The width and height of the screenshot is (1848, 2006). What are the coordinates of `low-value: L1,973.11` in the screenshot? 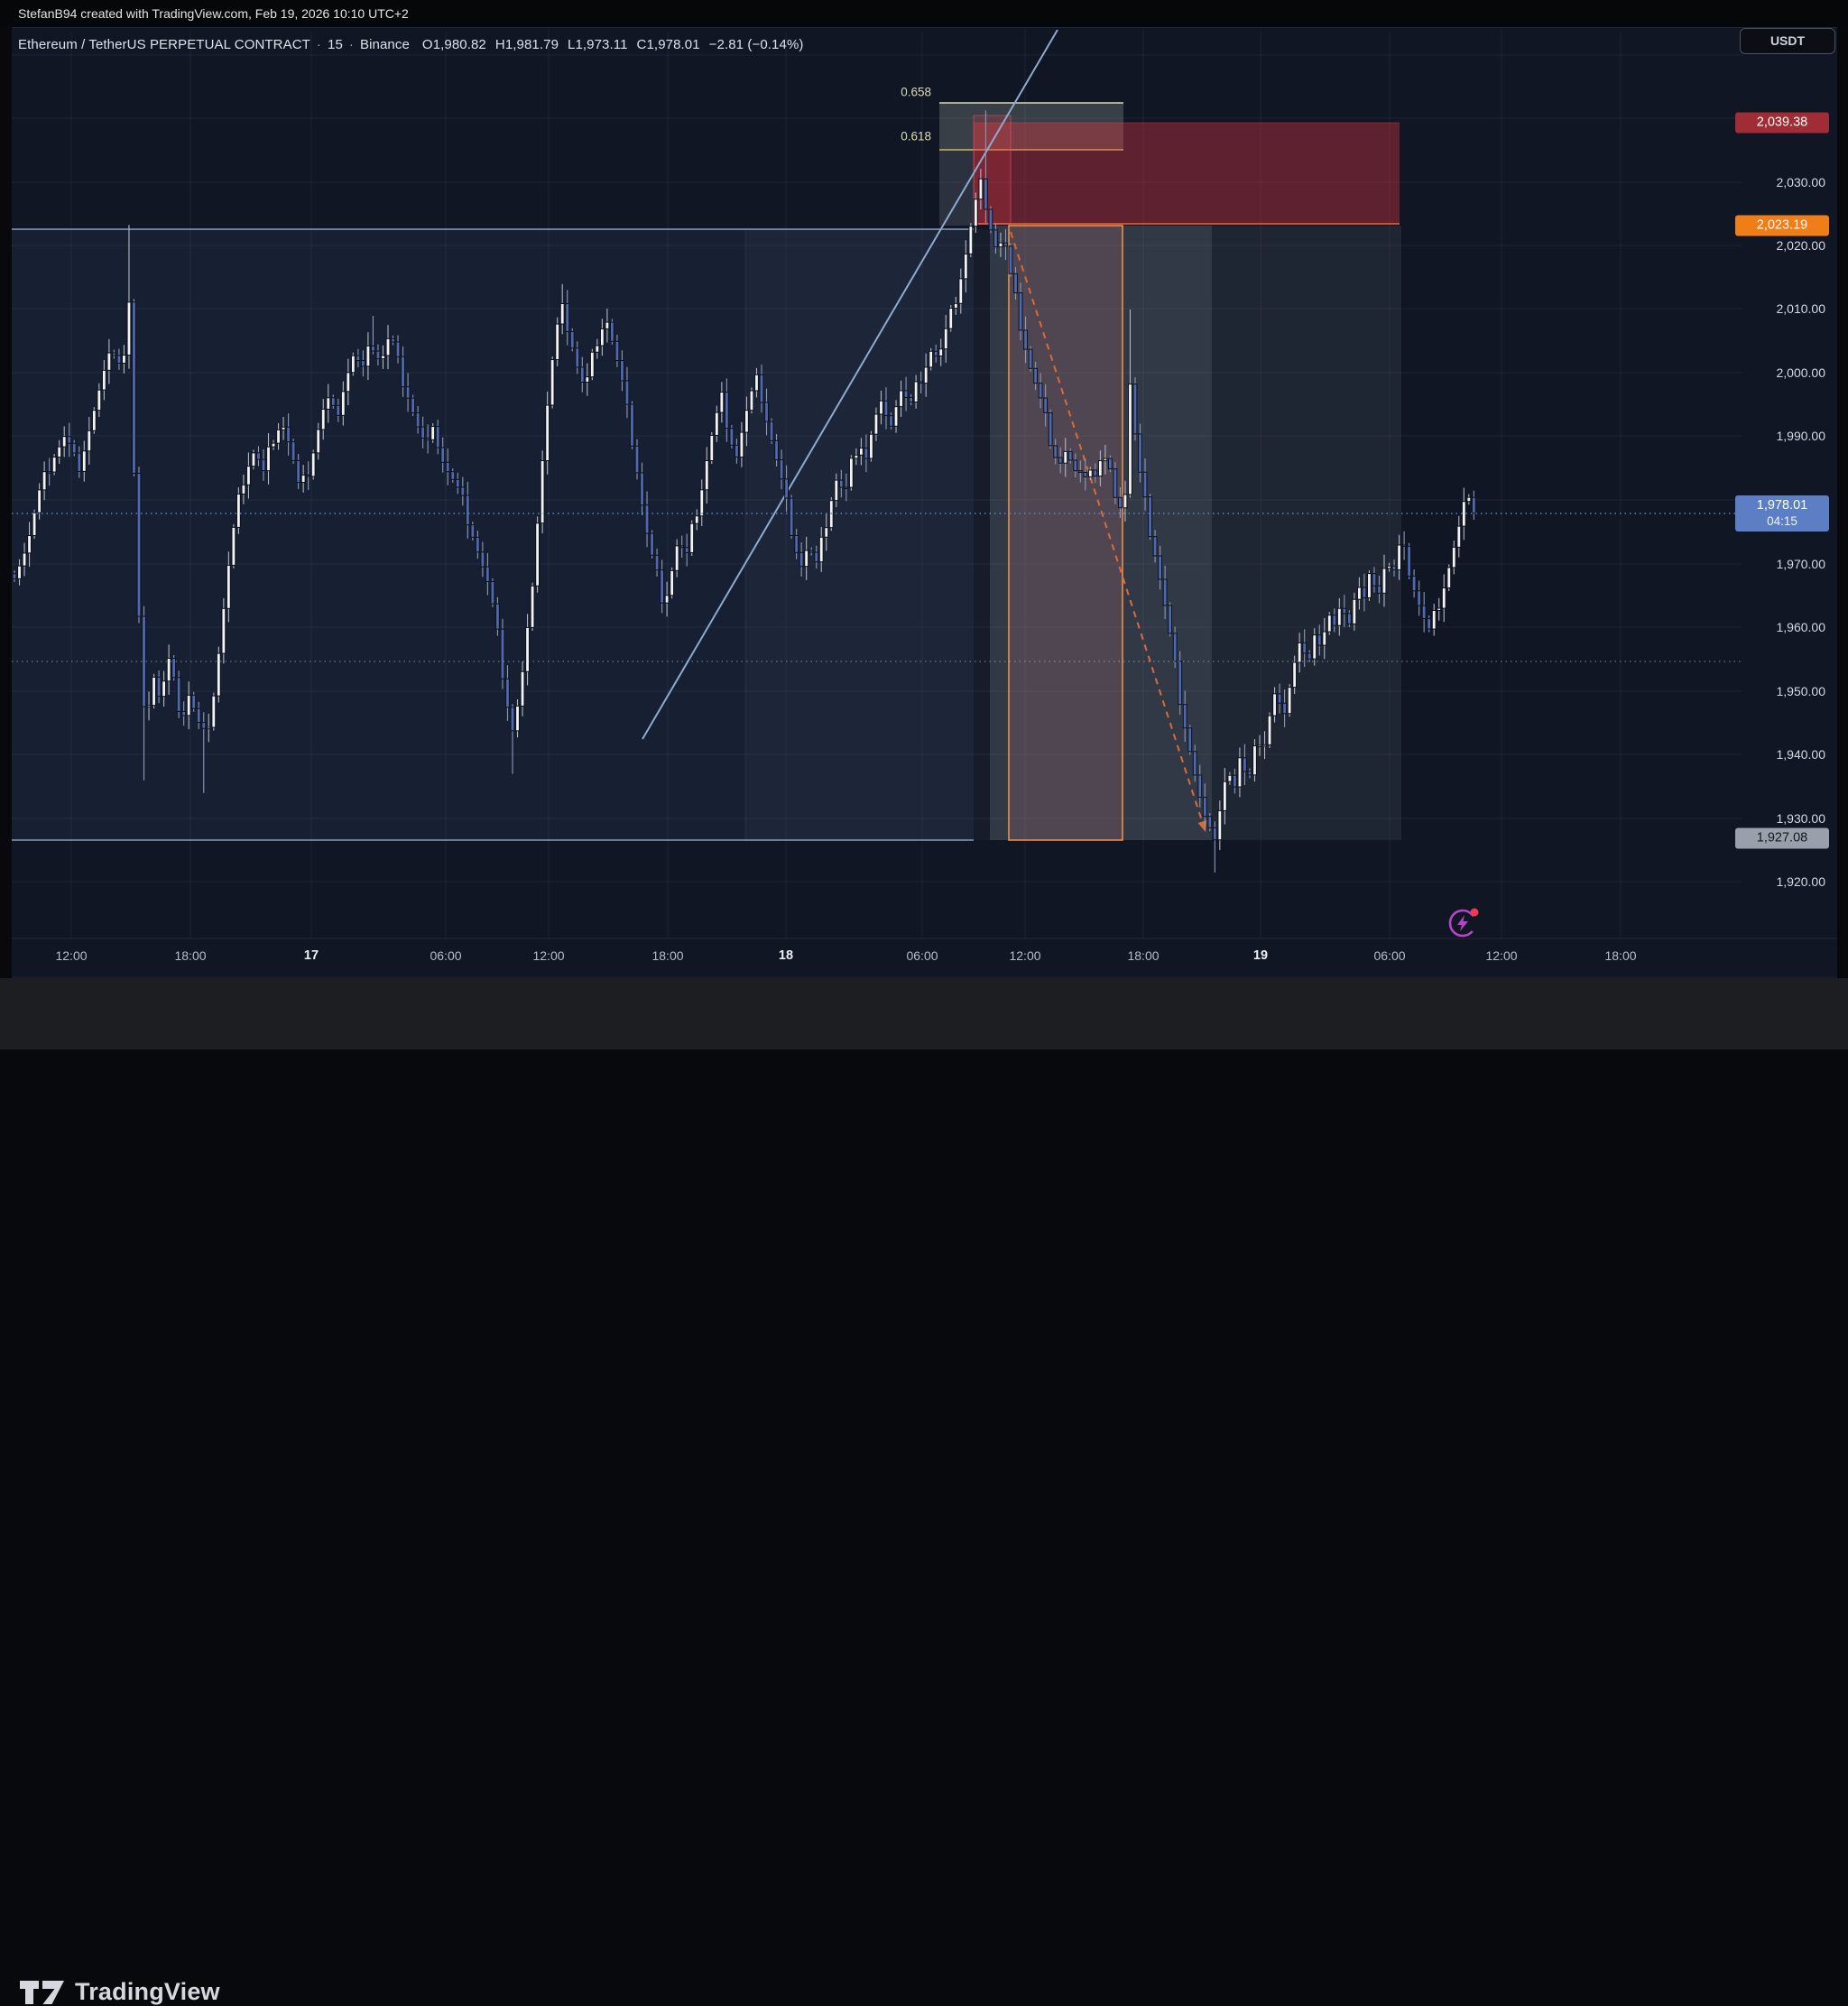 It's located at (598, 44).